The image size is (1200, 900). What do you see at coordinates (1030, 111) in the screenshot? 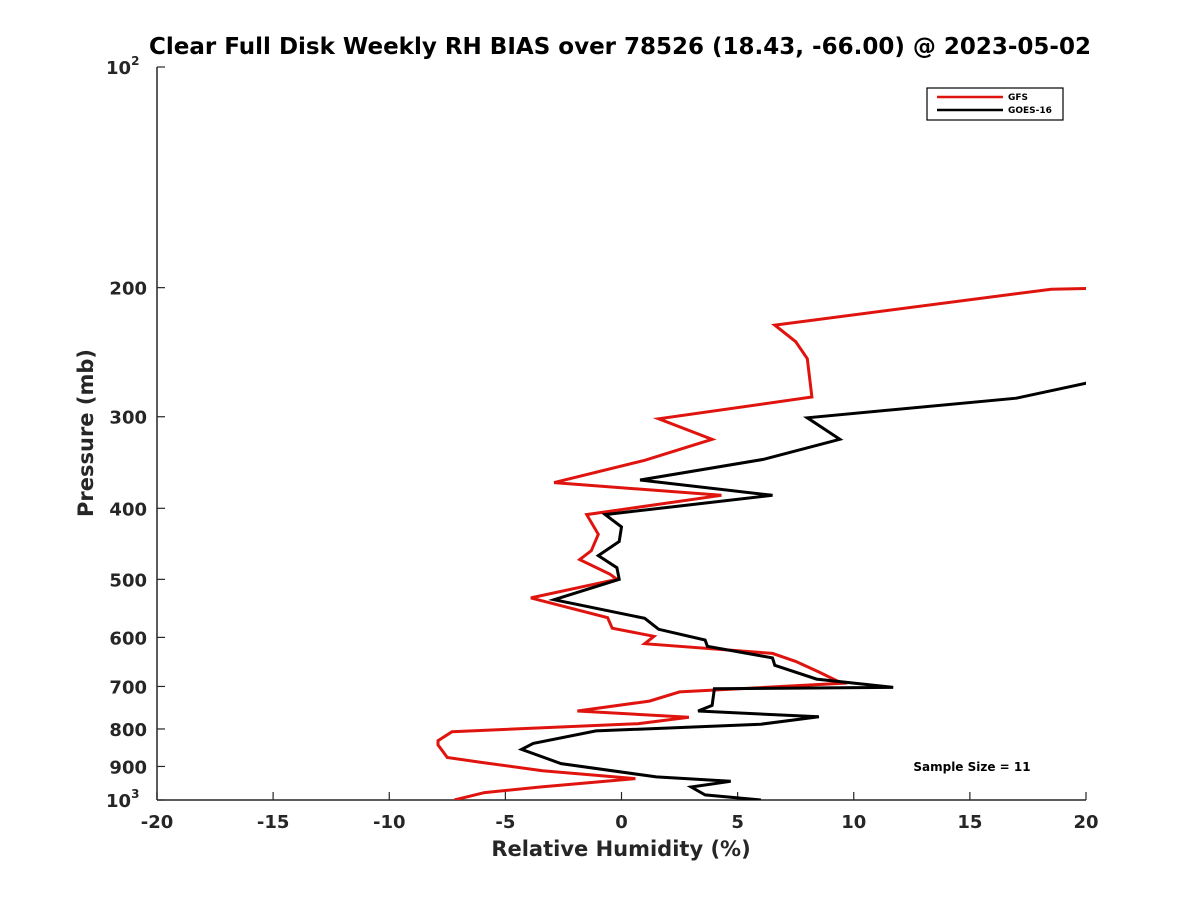
I see `legend-label-goes16: GOES-16` at bounding box center [1030, 111].